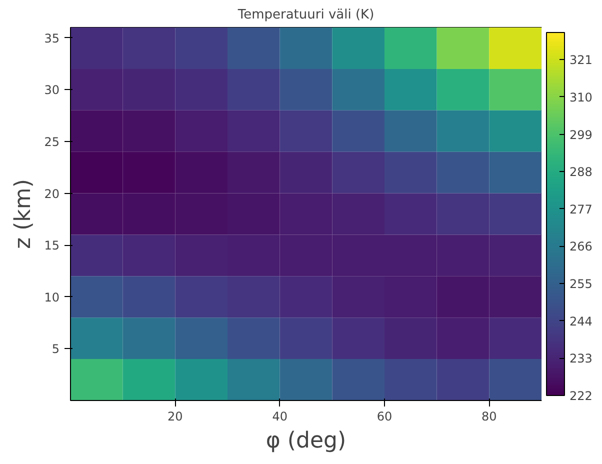 The width and height of the screenshot is (602, 464). Describe the element at coordinates (52, 141) in the screenshot. I see `y-tick-label: 25` at that location.